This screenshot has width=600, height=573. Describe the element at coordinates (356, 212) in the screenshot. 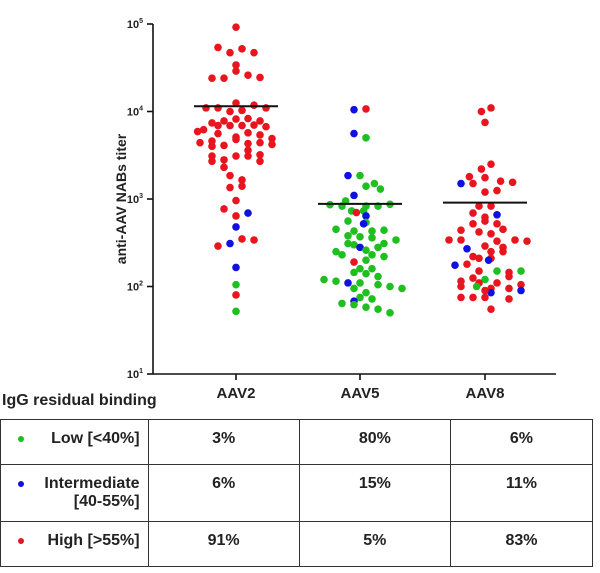

I see `data-point-aav5-high` at that location.